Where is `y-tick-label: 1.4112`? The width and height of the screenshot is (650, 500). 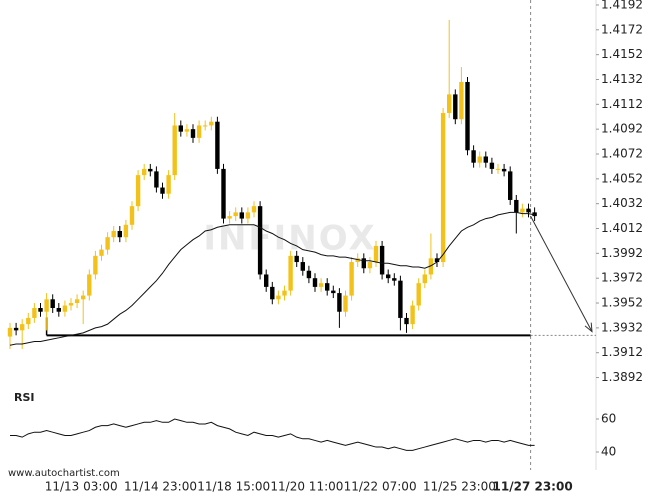
y-tick-label: 1.4112 is located at coordinates (622, 104).